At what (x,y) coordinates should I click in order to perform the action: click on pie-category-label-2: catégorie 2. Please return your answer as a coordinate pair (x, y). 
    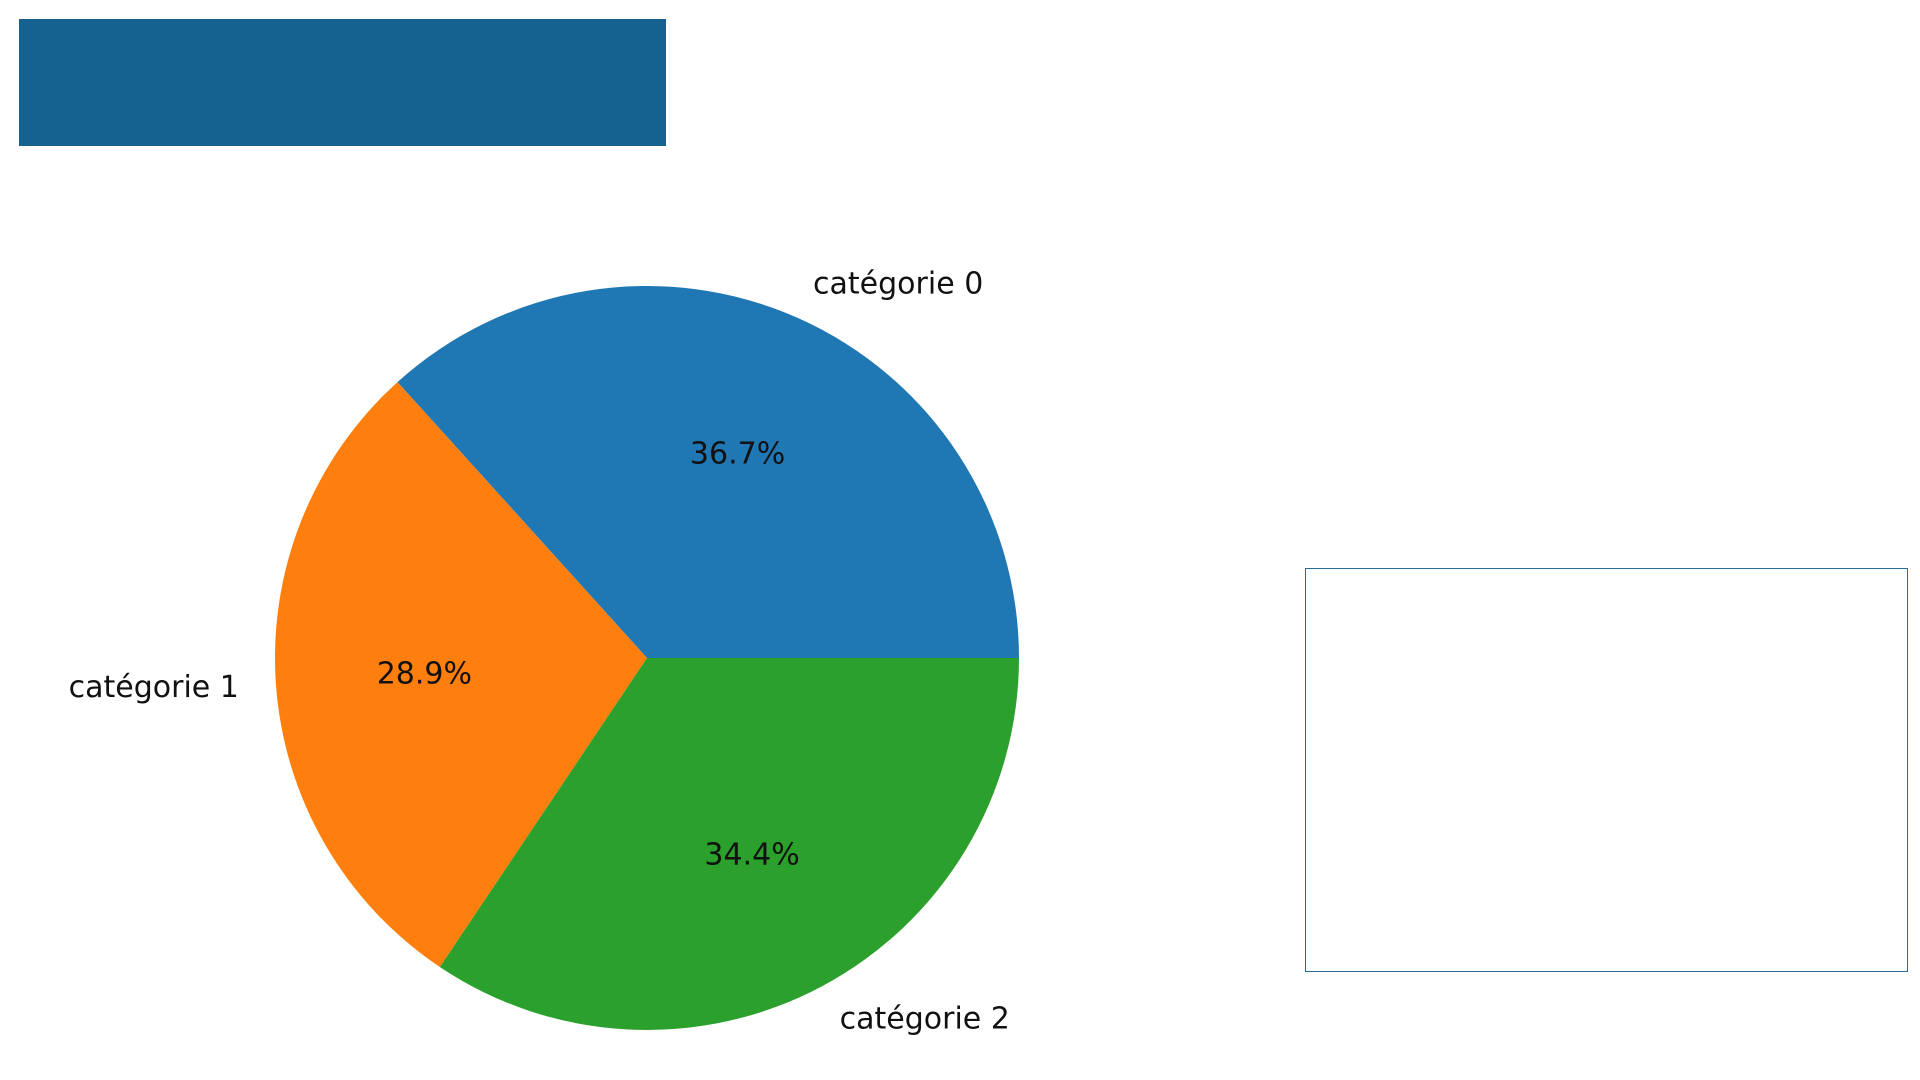
    Looking at the image, I should click on (925, 1019).